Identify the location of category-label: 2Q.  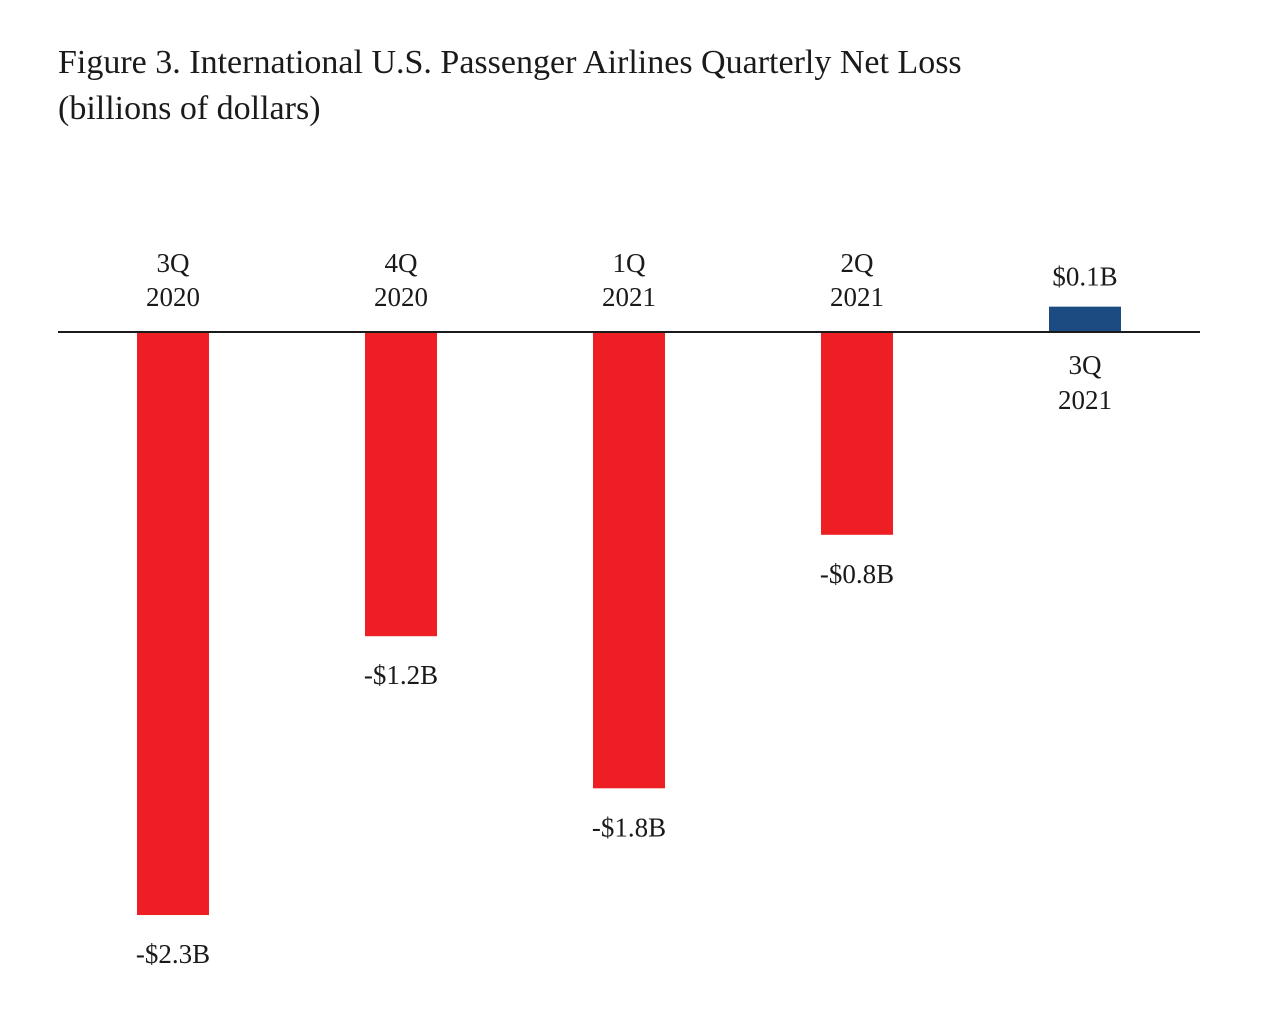
(858, 263).